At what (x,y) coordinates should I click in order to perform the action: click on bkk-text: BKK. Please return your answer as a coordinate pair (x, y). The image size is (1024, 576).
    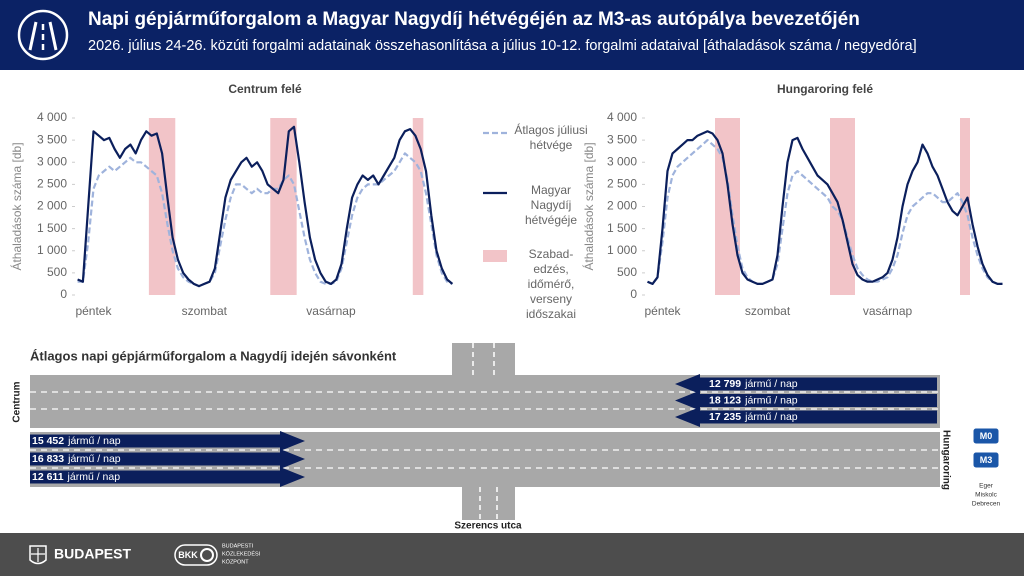
    Looking at the image, I should click on (188, 555).